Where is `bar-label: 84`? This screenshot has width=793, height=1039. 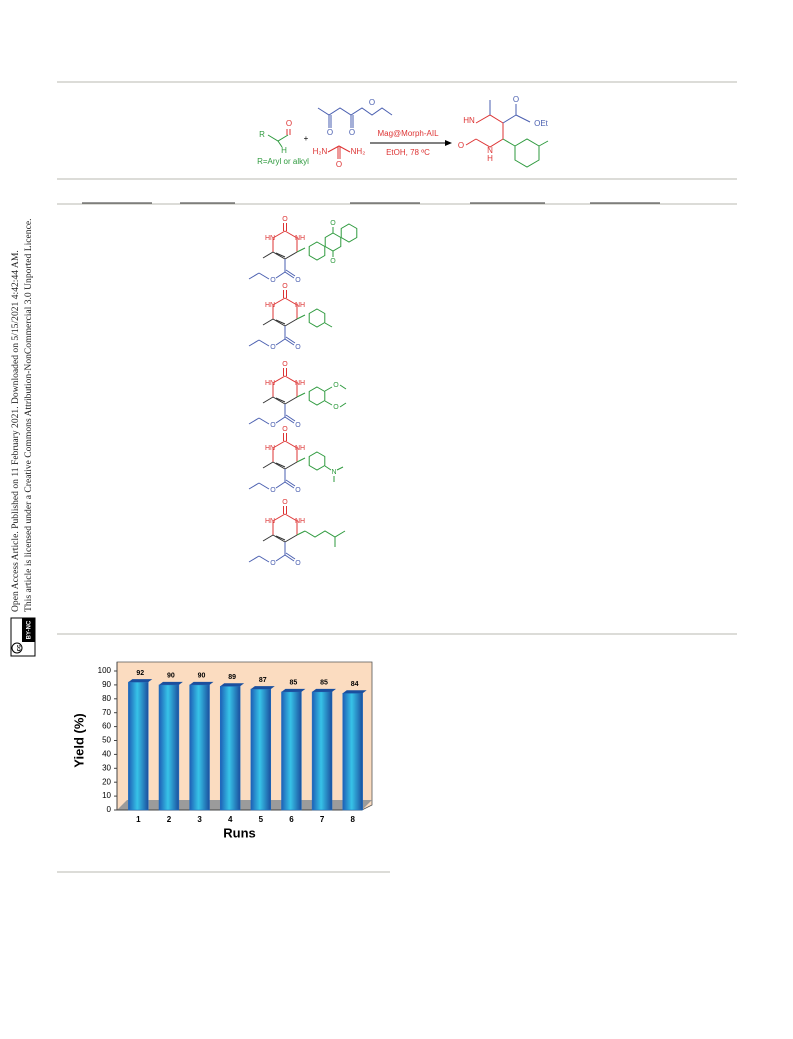
bar-label: 84 is located at coordinates (355, 684).